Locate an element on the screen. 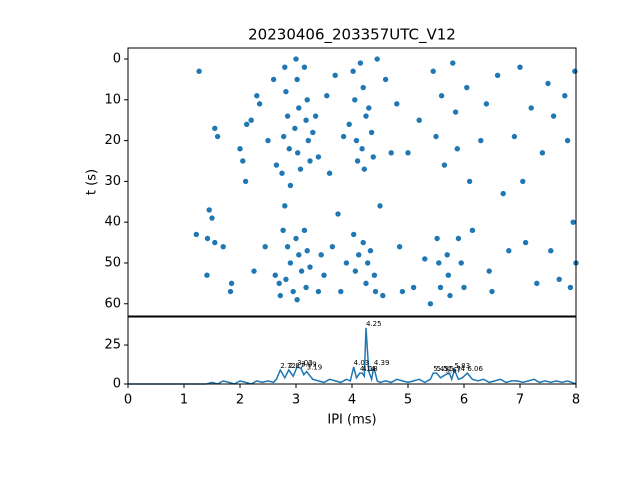  x-tick-label: 1 is located at coordinates (184, 400).